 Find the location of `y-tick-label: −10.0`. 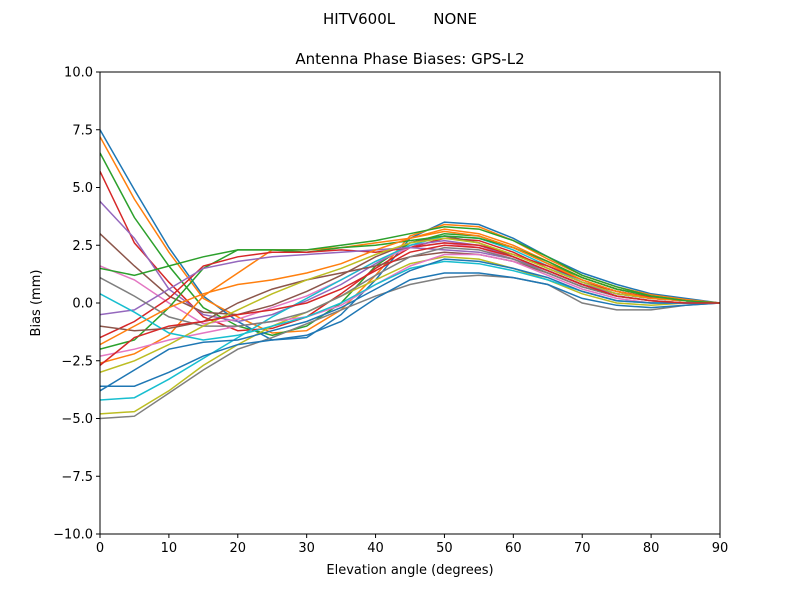

y-tick-label: −10.0 is located at coordinates (73, 535).